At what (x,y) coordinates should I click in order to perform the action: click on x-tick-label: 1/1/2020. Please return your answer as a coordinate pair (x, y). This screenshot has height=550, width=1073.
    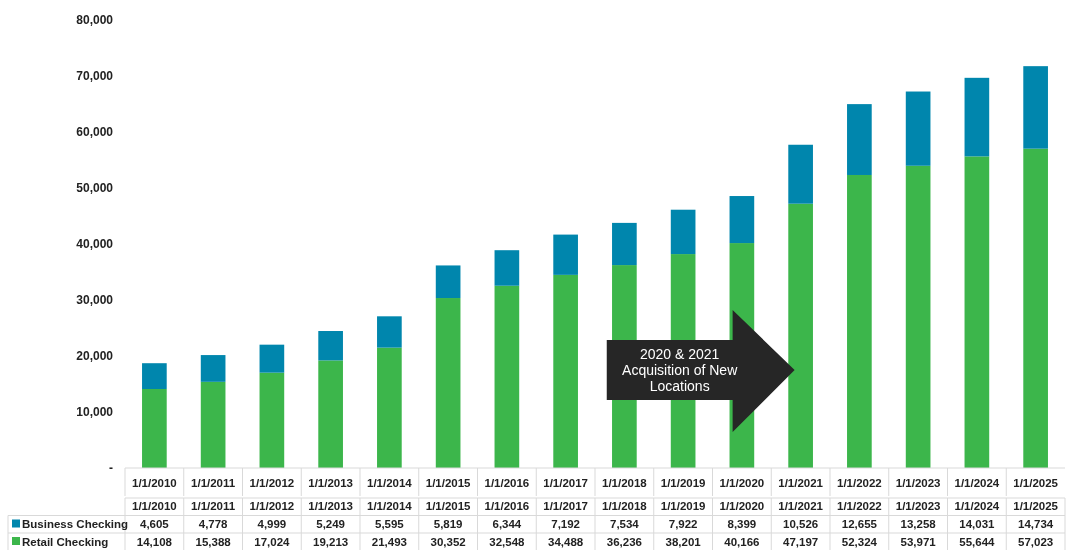
    Looking at the image, I should click on (742, 483).